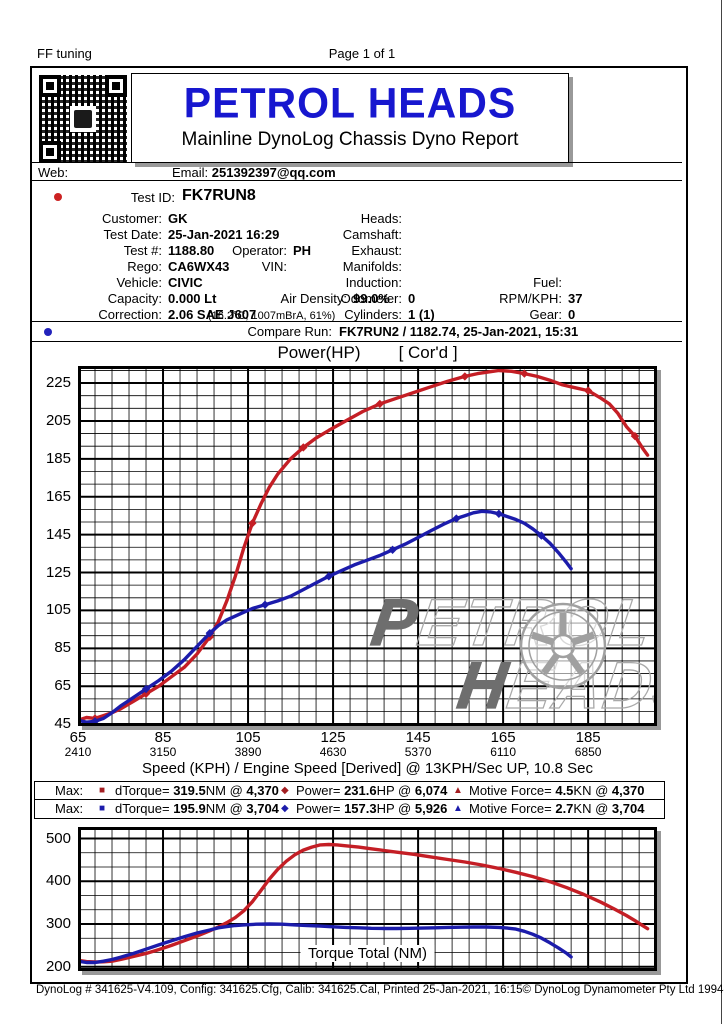 This screenshot has height=1024, width=724. Describe the element at coordinates (163, 737) in the screenshot. I see `x-tick-kph: 85` at that location.